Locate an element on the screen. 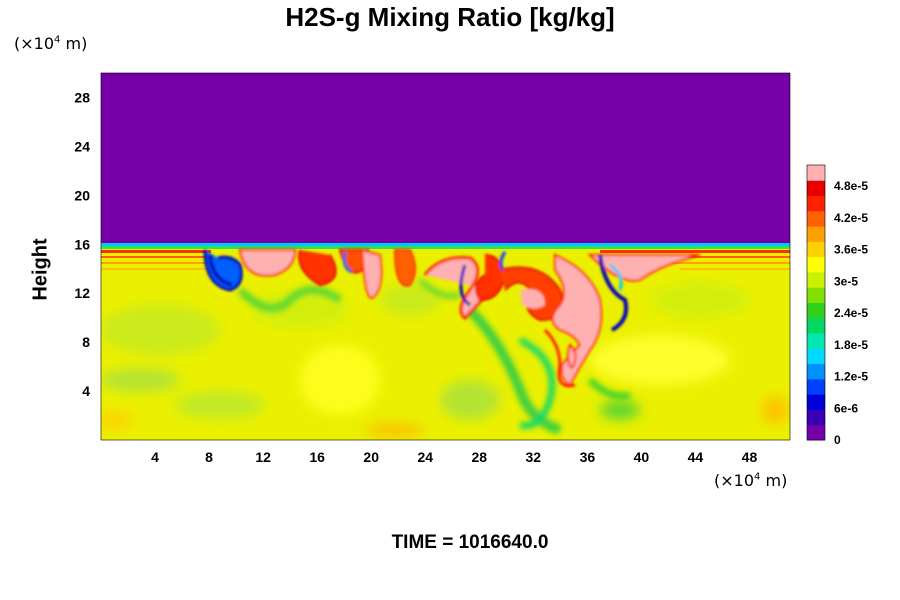  colorbar-tick-label: 1.8e-5 is located at coordinates (851, 345).